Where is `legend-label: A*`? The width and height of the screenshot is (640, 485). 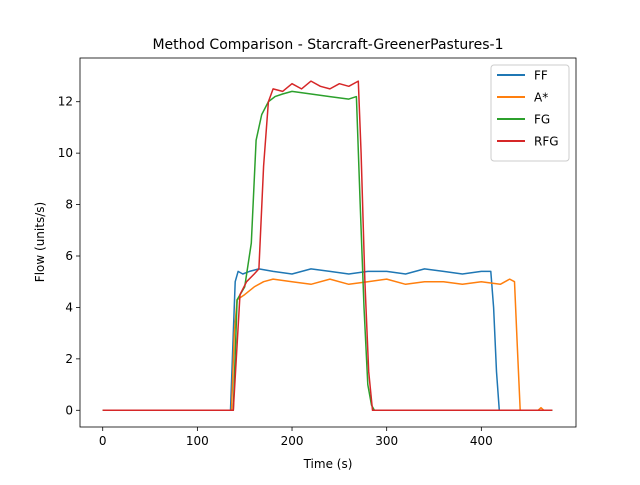
legend-label: A* is located at coordinates (541, 98).